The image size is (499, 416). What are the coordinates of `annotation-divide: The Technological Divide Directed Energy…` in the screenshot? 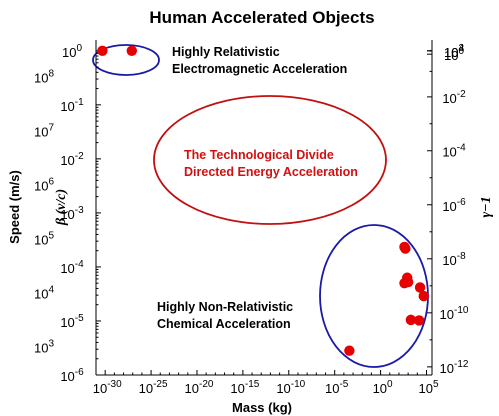 It's located at (271, 163).